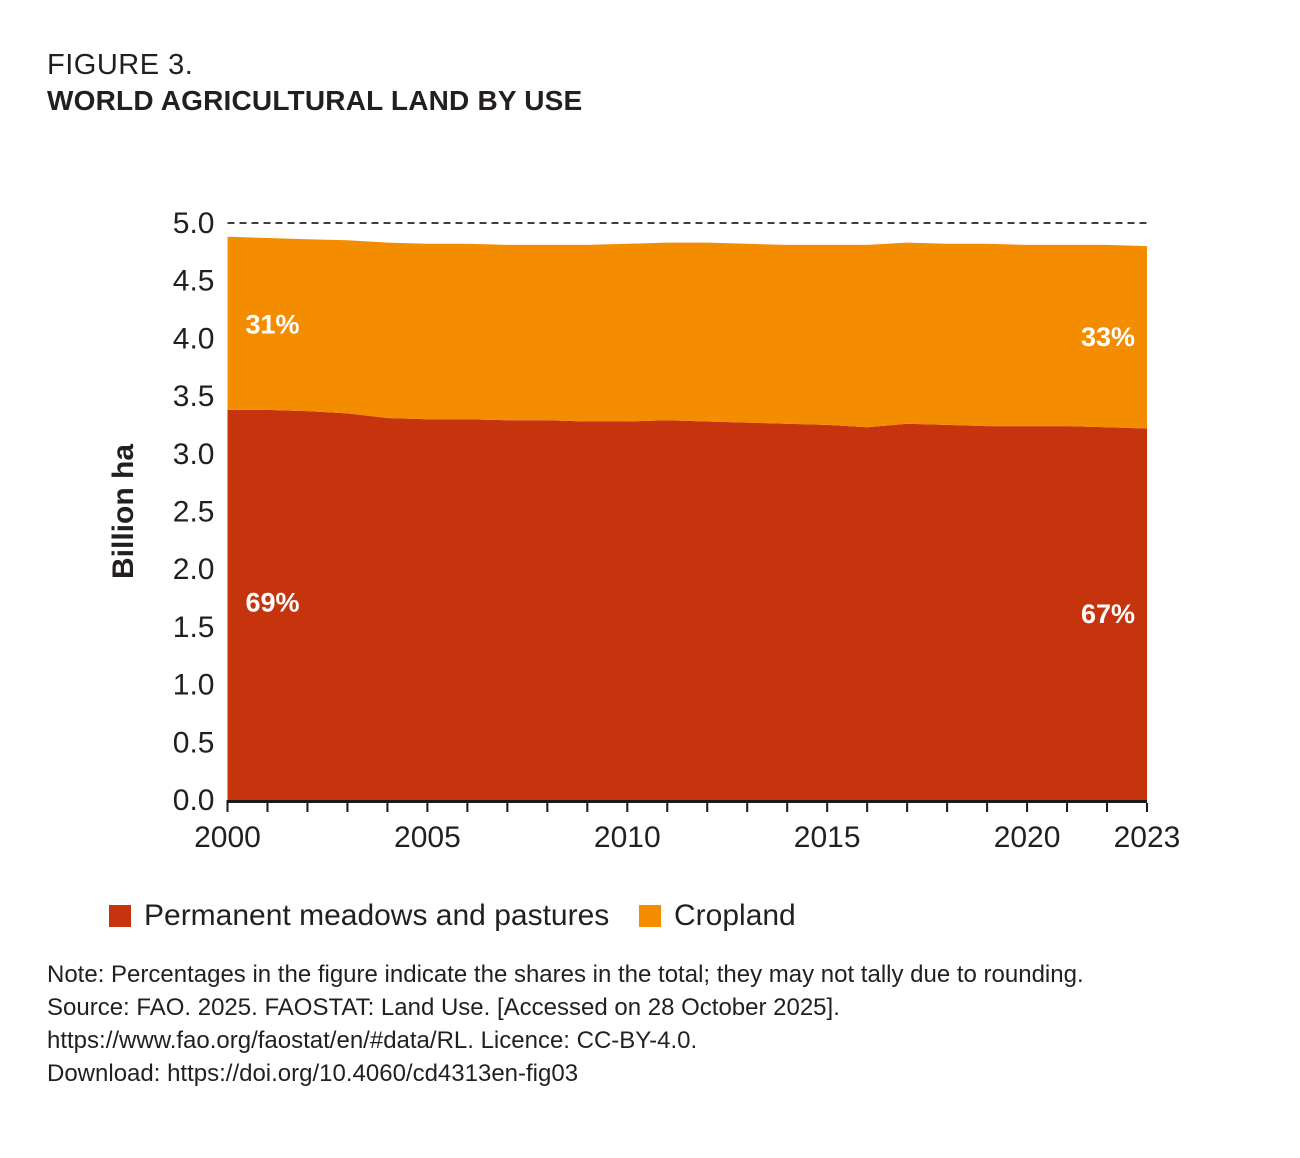 The image size is (1300, 1158). I want to click on share-label-67pct: 67%, so click(1108, 614).